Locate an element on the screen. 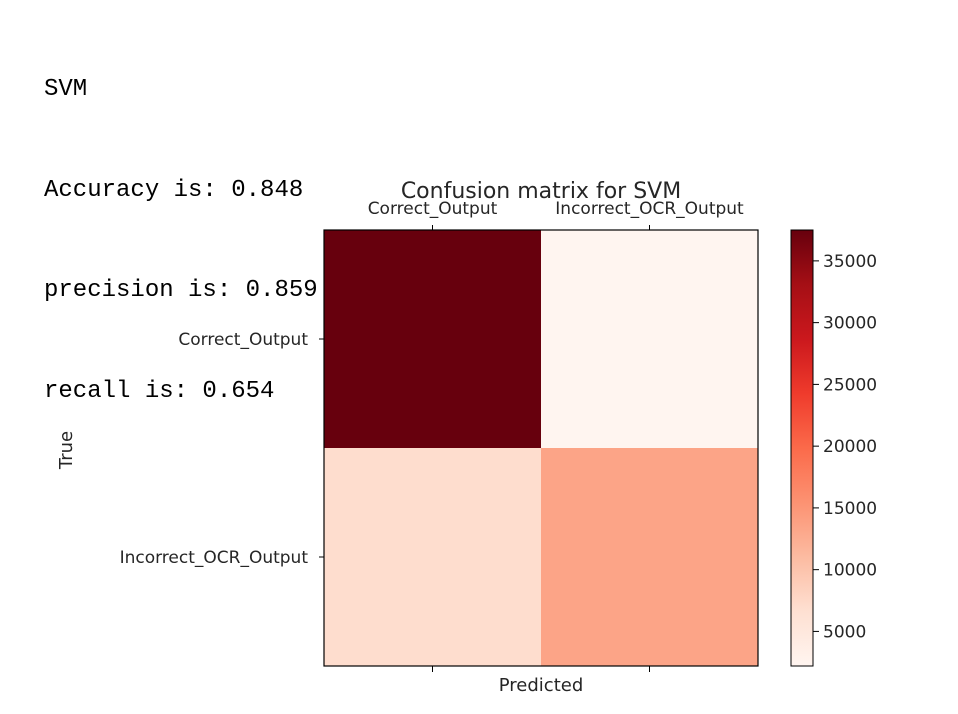 The height and width of the screenshot is (714, 958). colorbar-tick-label: 20000 is located at coordinates (850, 447).